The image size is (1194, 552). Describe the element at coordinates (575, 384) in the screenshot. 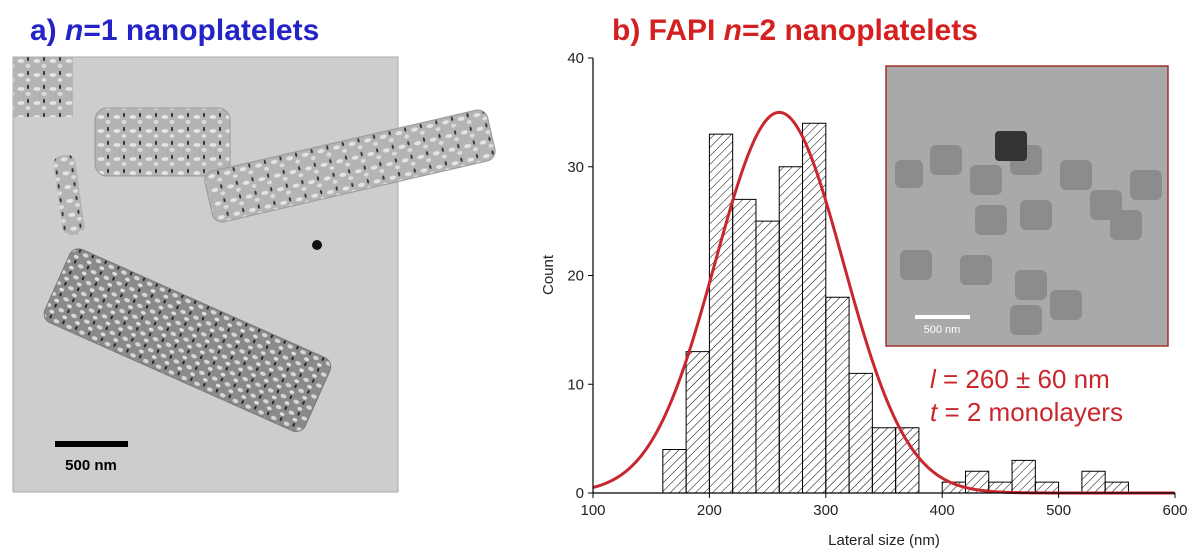

I see `y-tick-label: 10` at that location.